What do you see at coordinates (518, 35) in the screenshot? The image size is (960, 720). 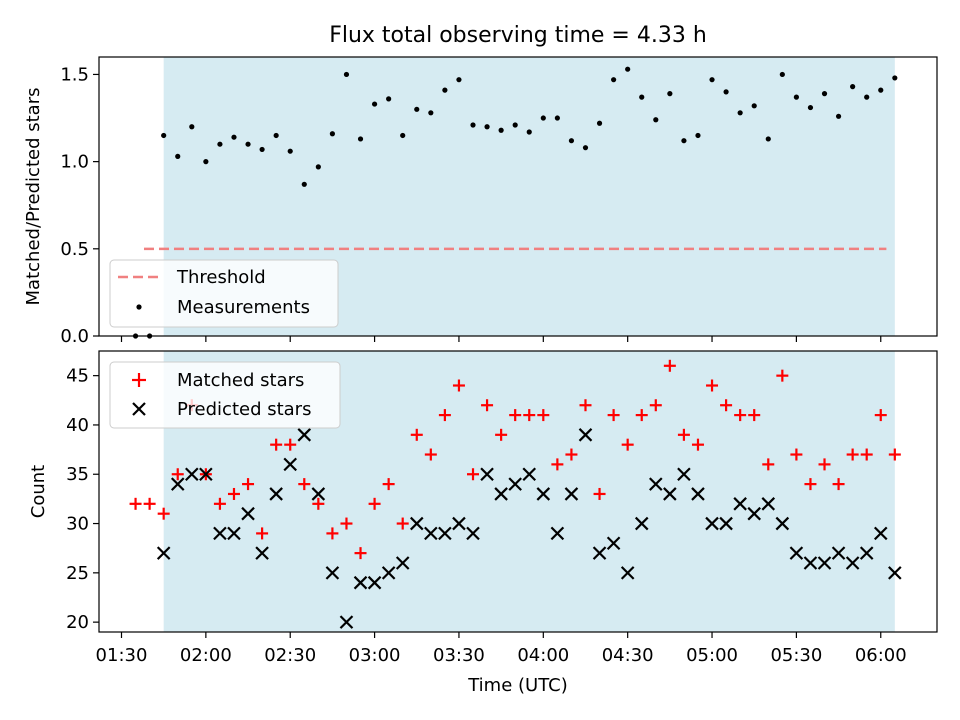 I see `chart-title: Flux total observing time = 4.33 h` at bounding box center [518, 35].